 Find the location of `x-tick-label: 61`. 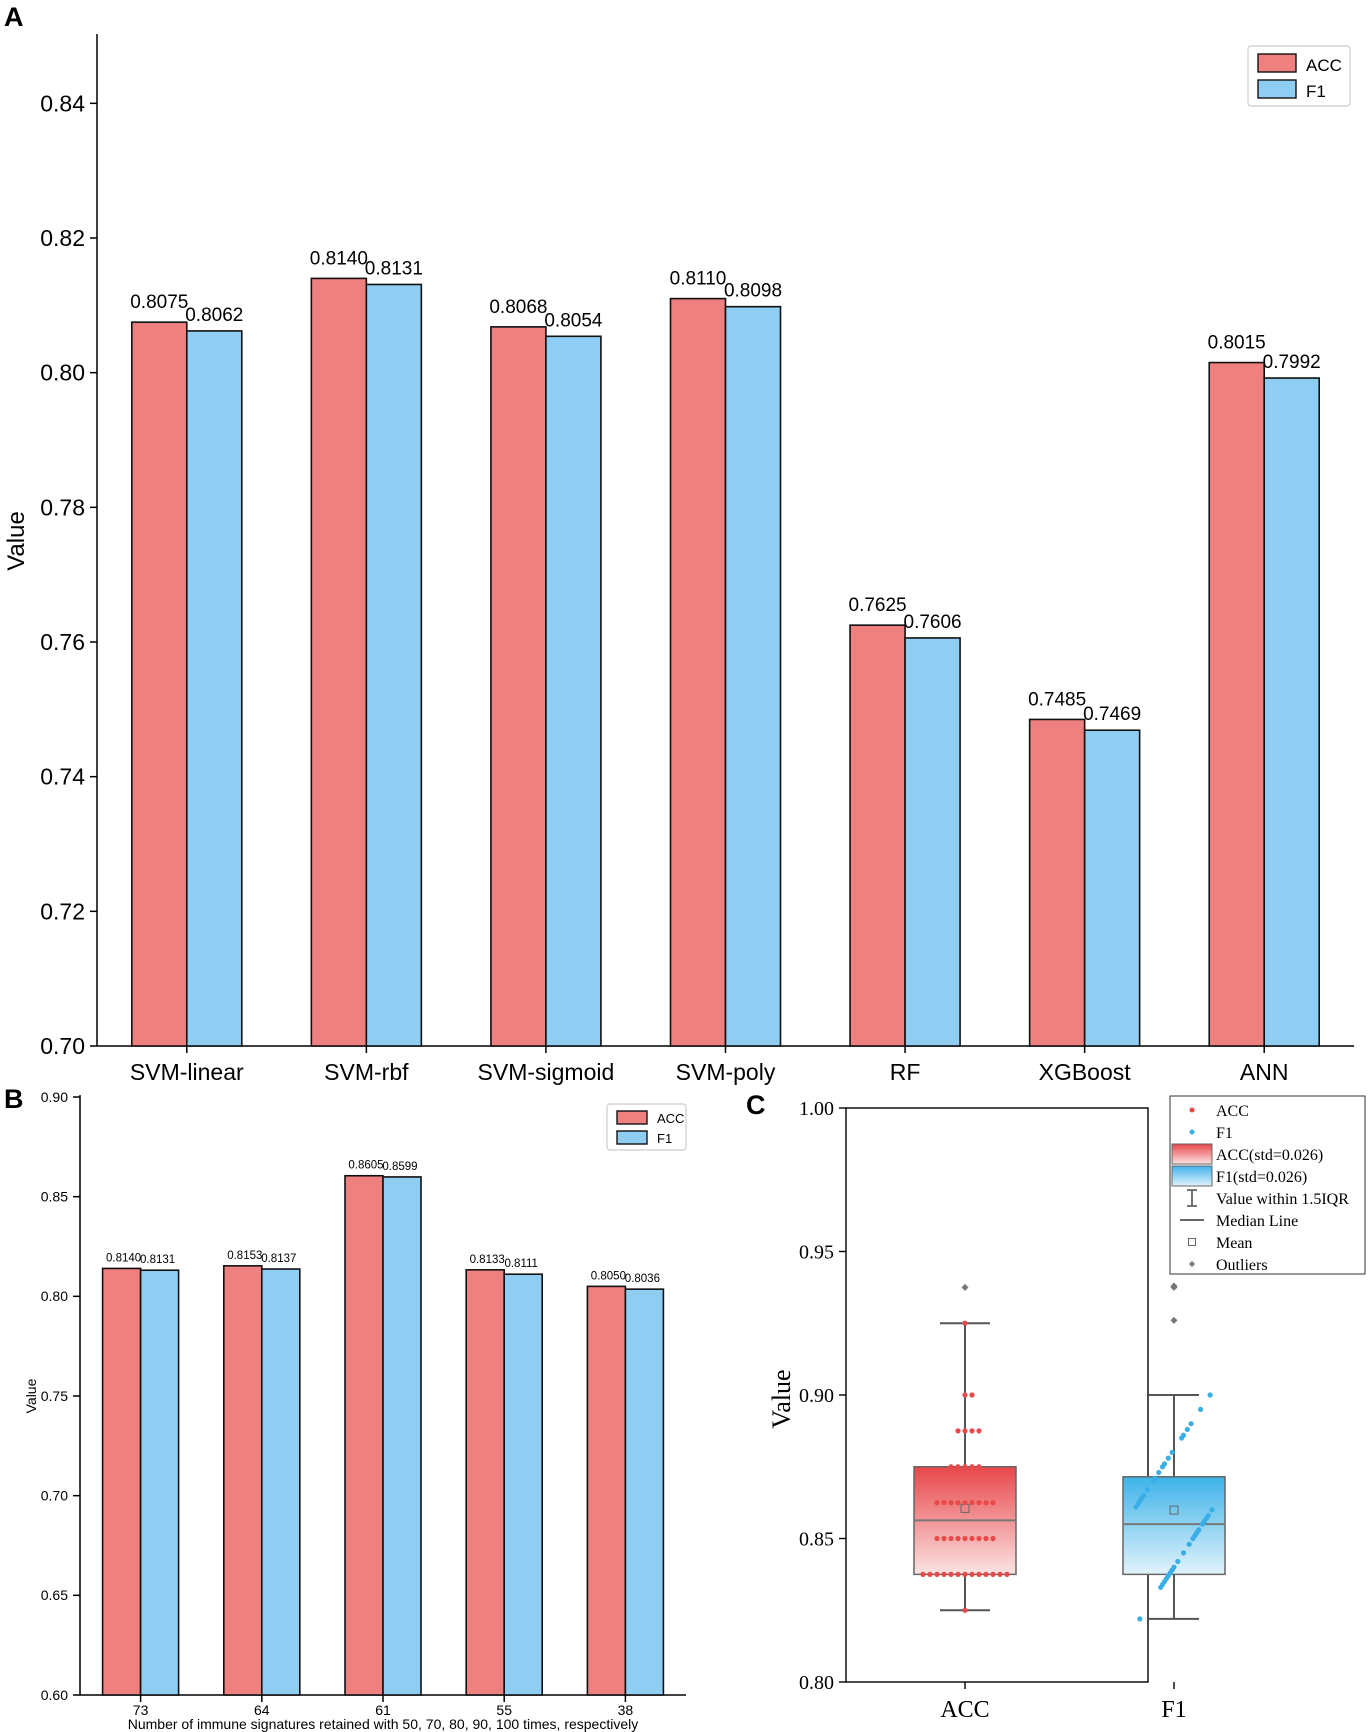

x-tick-label: 61 is located at coordinates (383, 1710).